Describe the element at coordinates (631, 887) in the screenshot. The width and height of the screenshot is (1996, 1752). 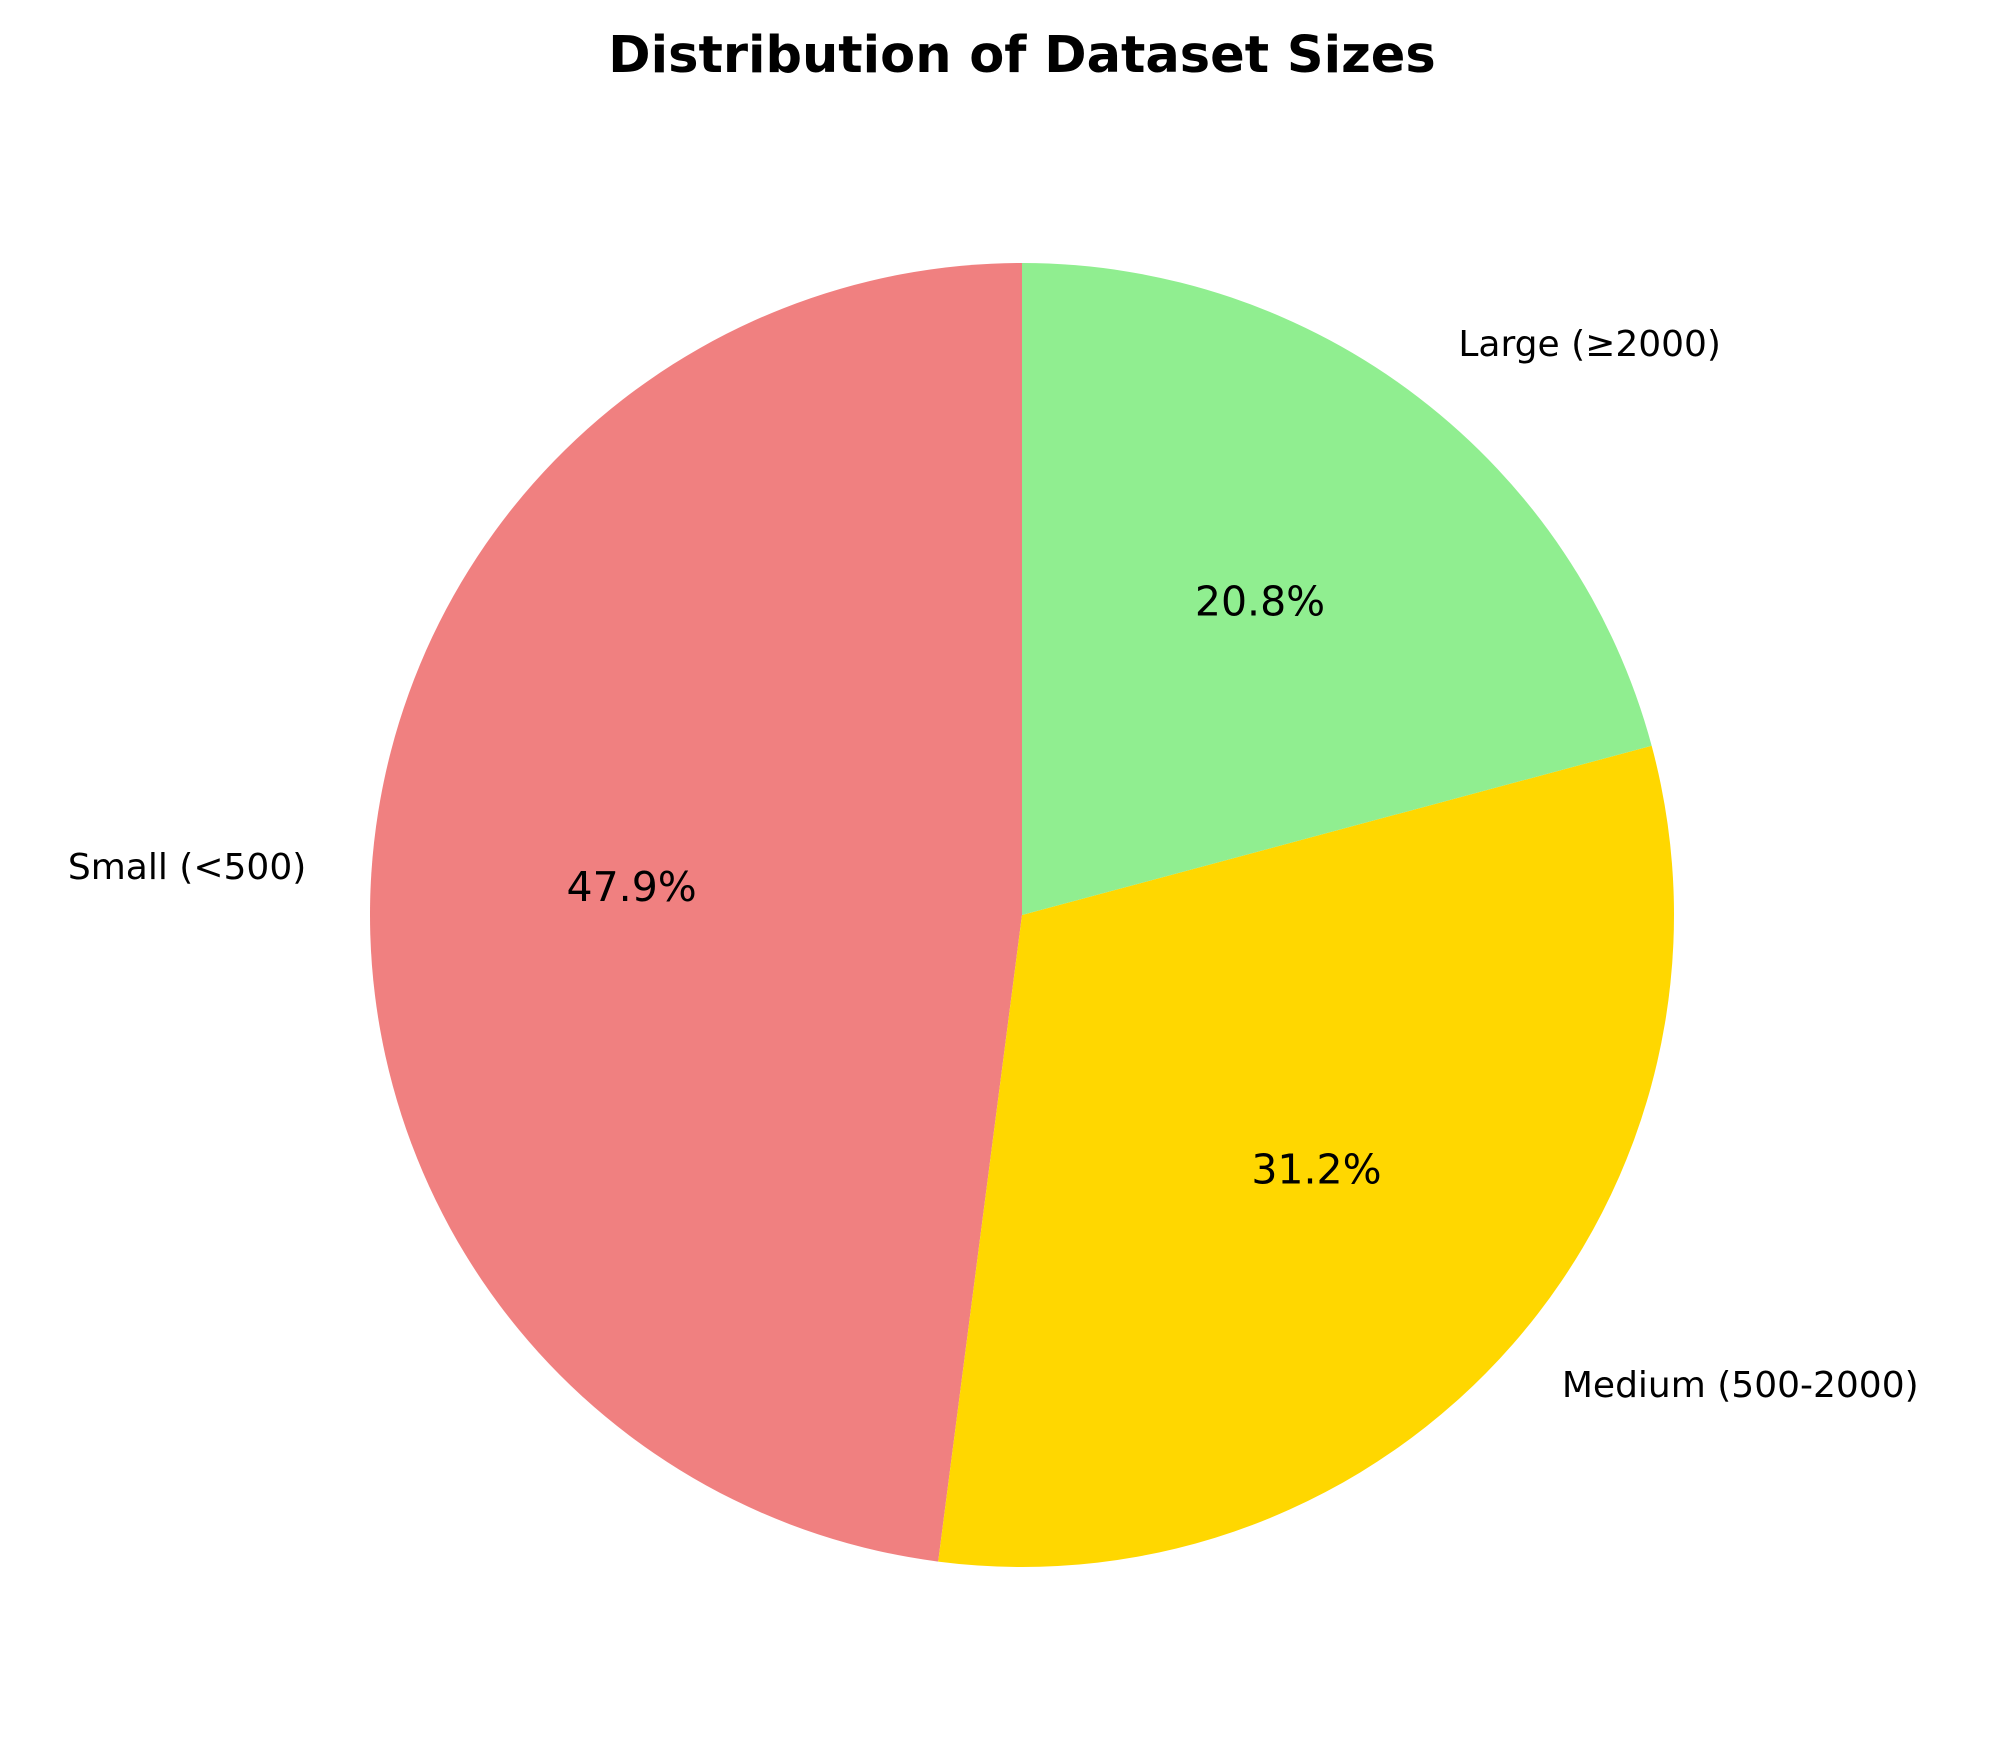
I see `slice-percent-label-1: 47.9%` at that location.